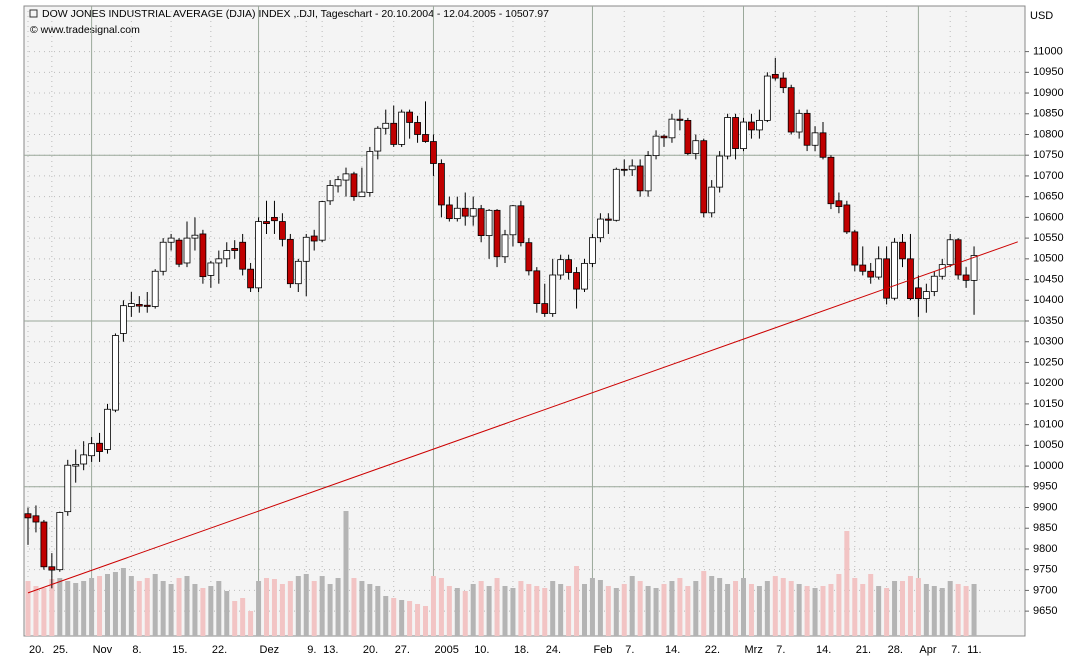  Describe the element at coordinates (179, 650) in the screenshot. I see `x-tick-label: 15.` at that location.